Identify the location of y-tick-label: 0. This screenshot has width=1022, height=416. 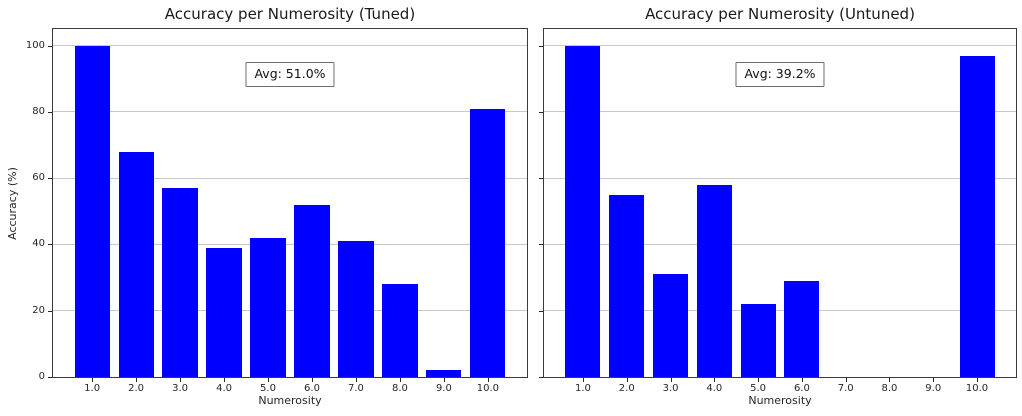
(41, 376).